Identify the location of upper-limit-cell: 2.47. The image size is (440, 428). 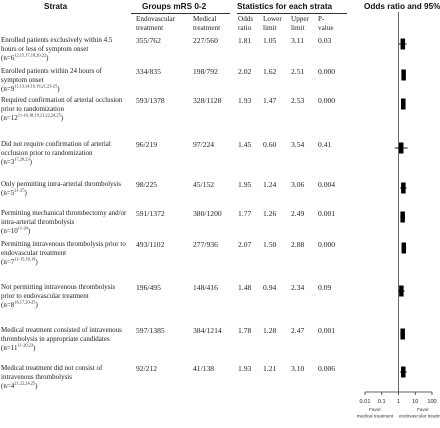
(298, 330).